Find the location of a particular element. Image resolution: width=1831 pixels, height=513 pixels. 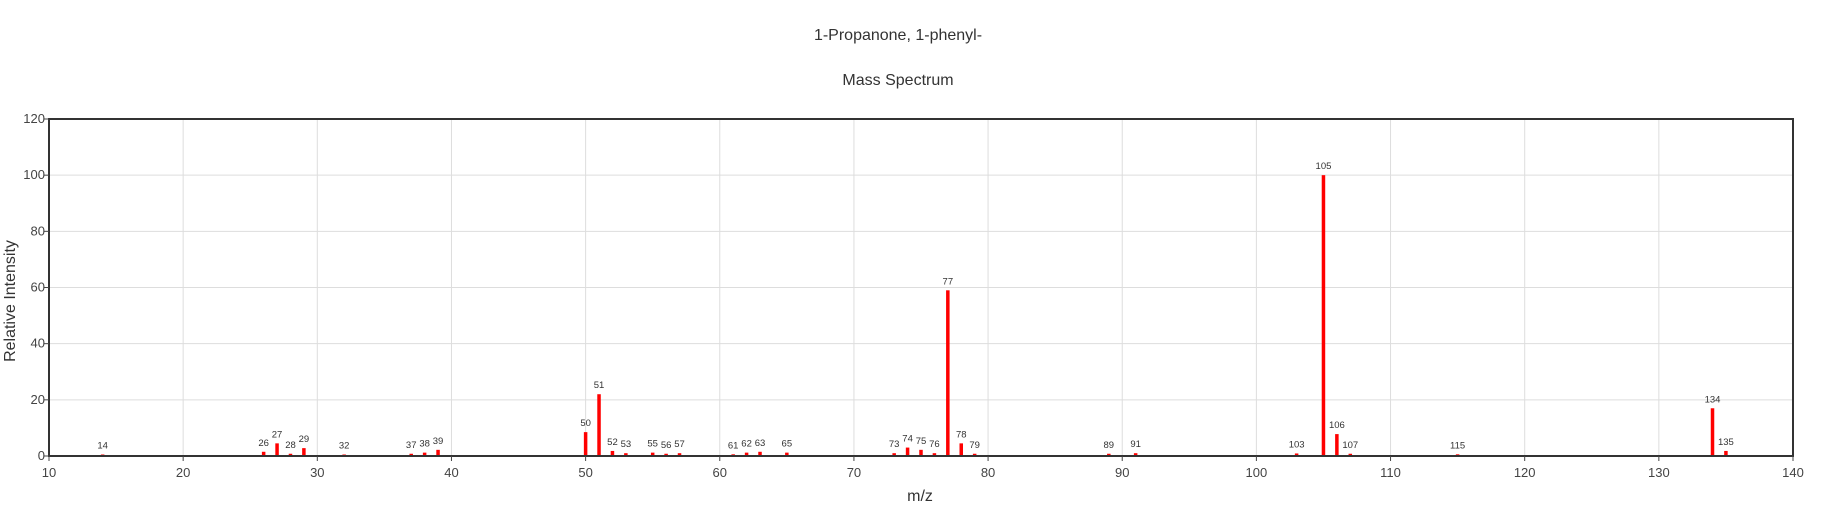

x-axis: 10 20 30 40 50 60 70 80 90 100 110 120 130 140 is located at coordinates (923, 468).